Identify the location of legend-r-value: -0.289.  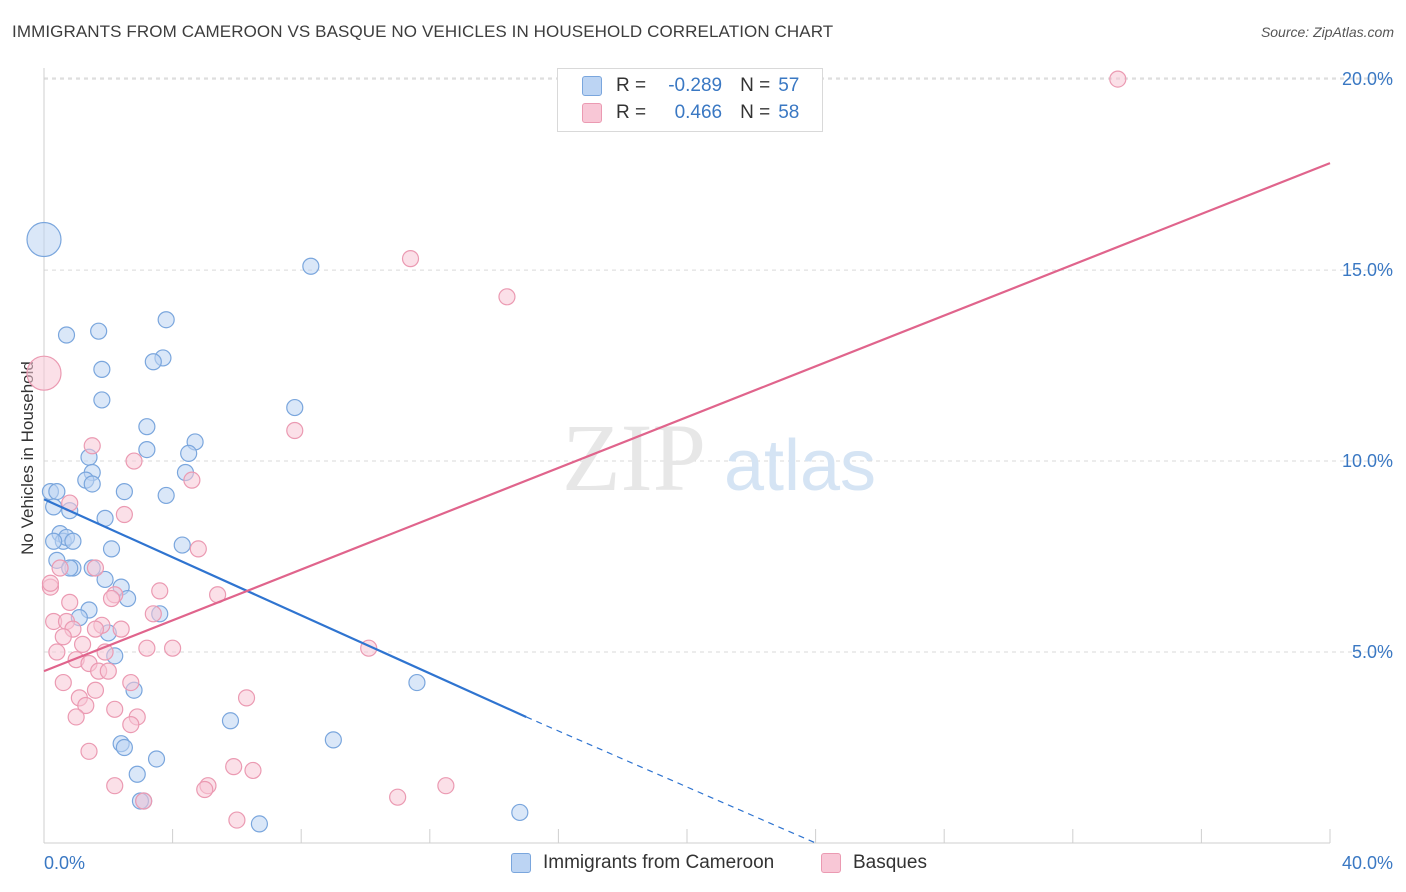
(695, 85).